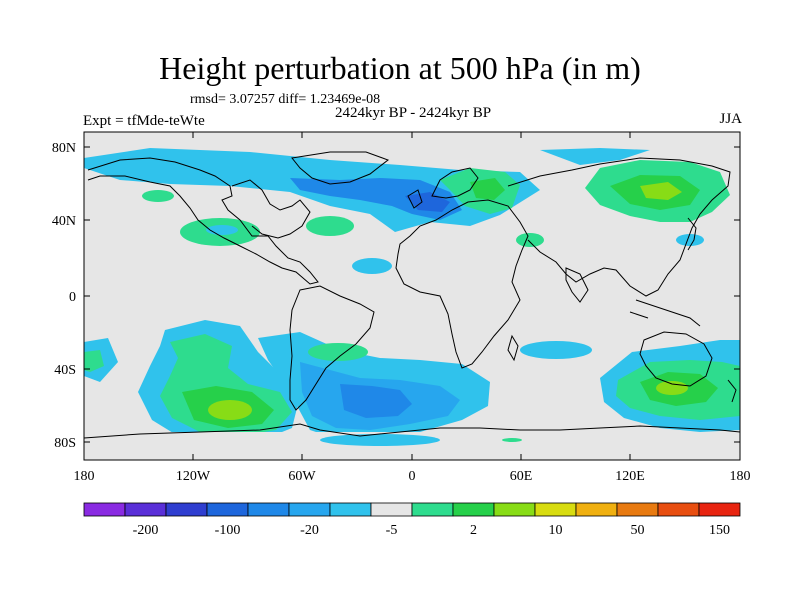  What do you see at coordinates (72, 297) in the screenshot?
I see `lat-tick-label: 0` at bounding box center [72, 297].